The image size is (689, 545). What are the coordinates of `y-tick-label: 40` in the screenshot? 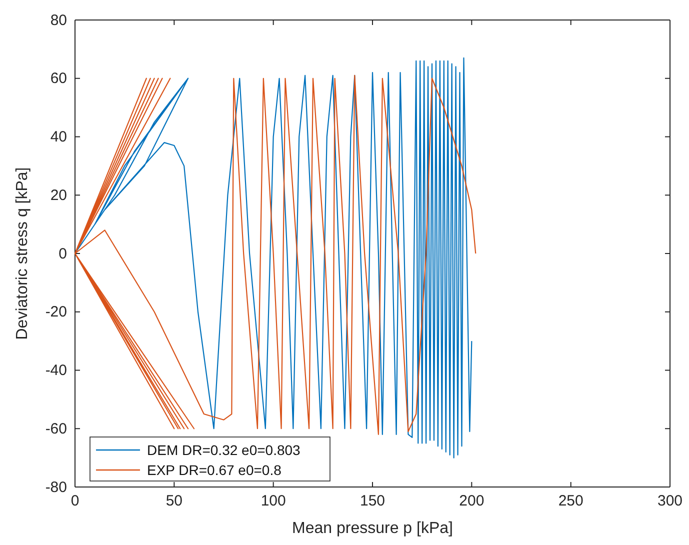 It's located at (58, 137).